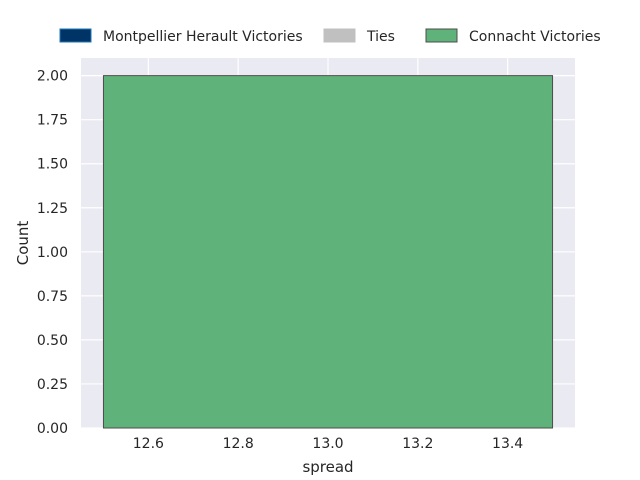 Image resolution: width=640 pixels, height=480 pixels. What do you see at coordinates (535, 37) in the screenshot?
I see `legend-label: Connacht Victories` at bounding box center [535, 37].